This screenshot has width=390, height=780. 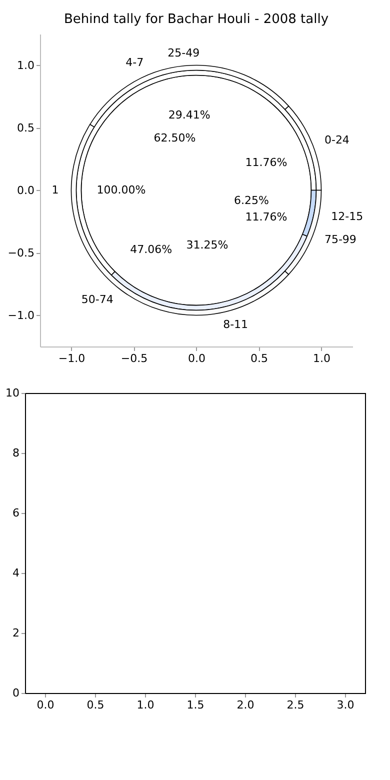 What do you see at coordinates (16, 633) in the screenshot?
I see `y-tick-label: 2` at bounding box center [16, 633].